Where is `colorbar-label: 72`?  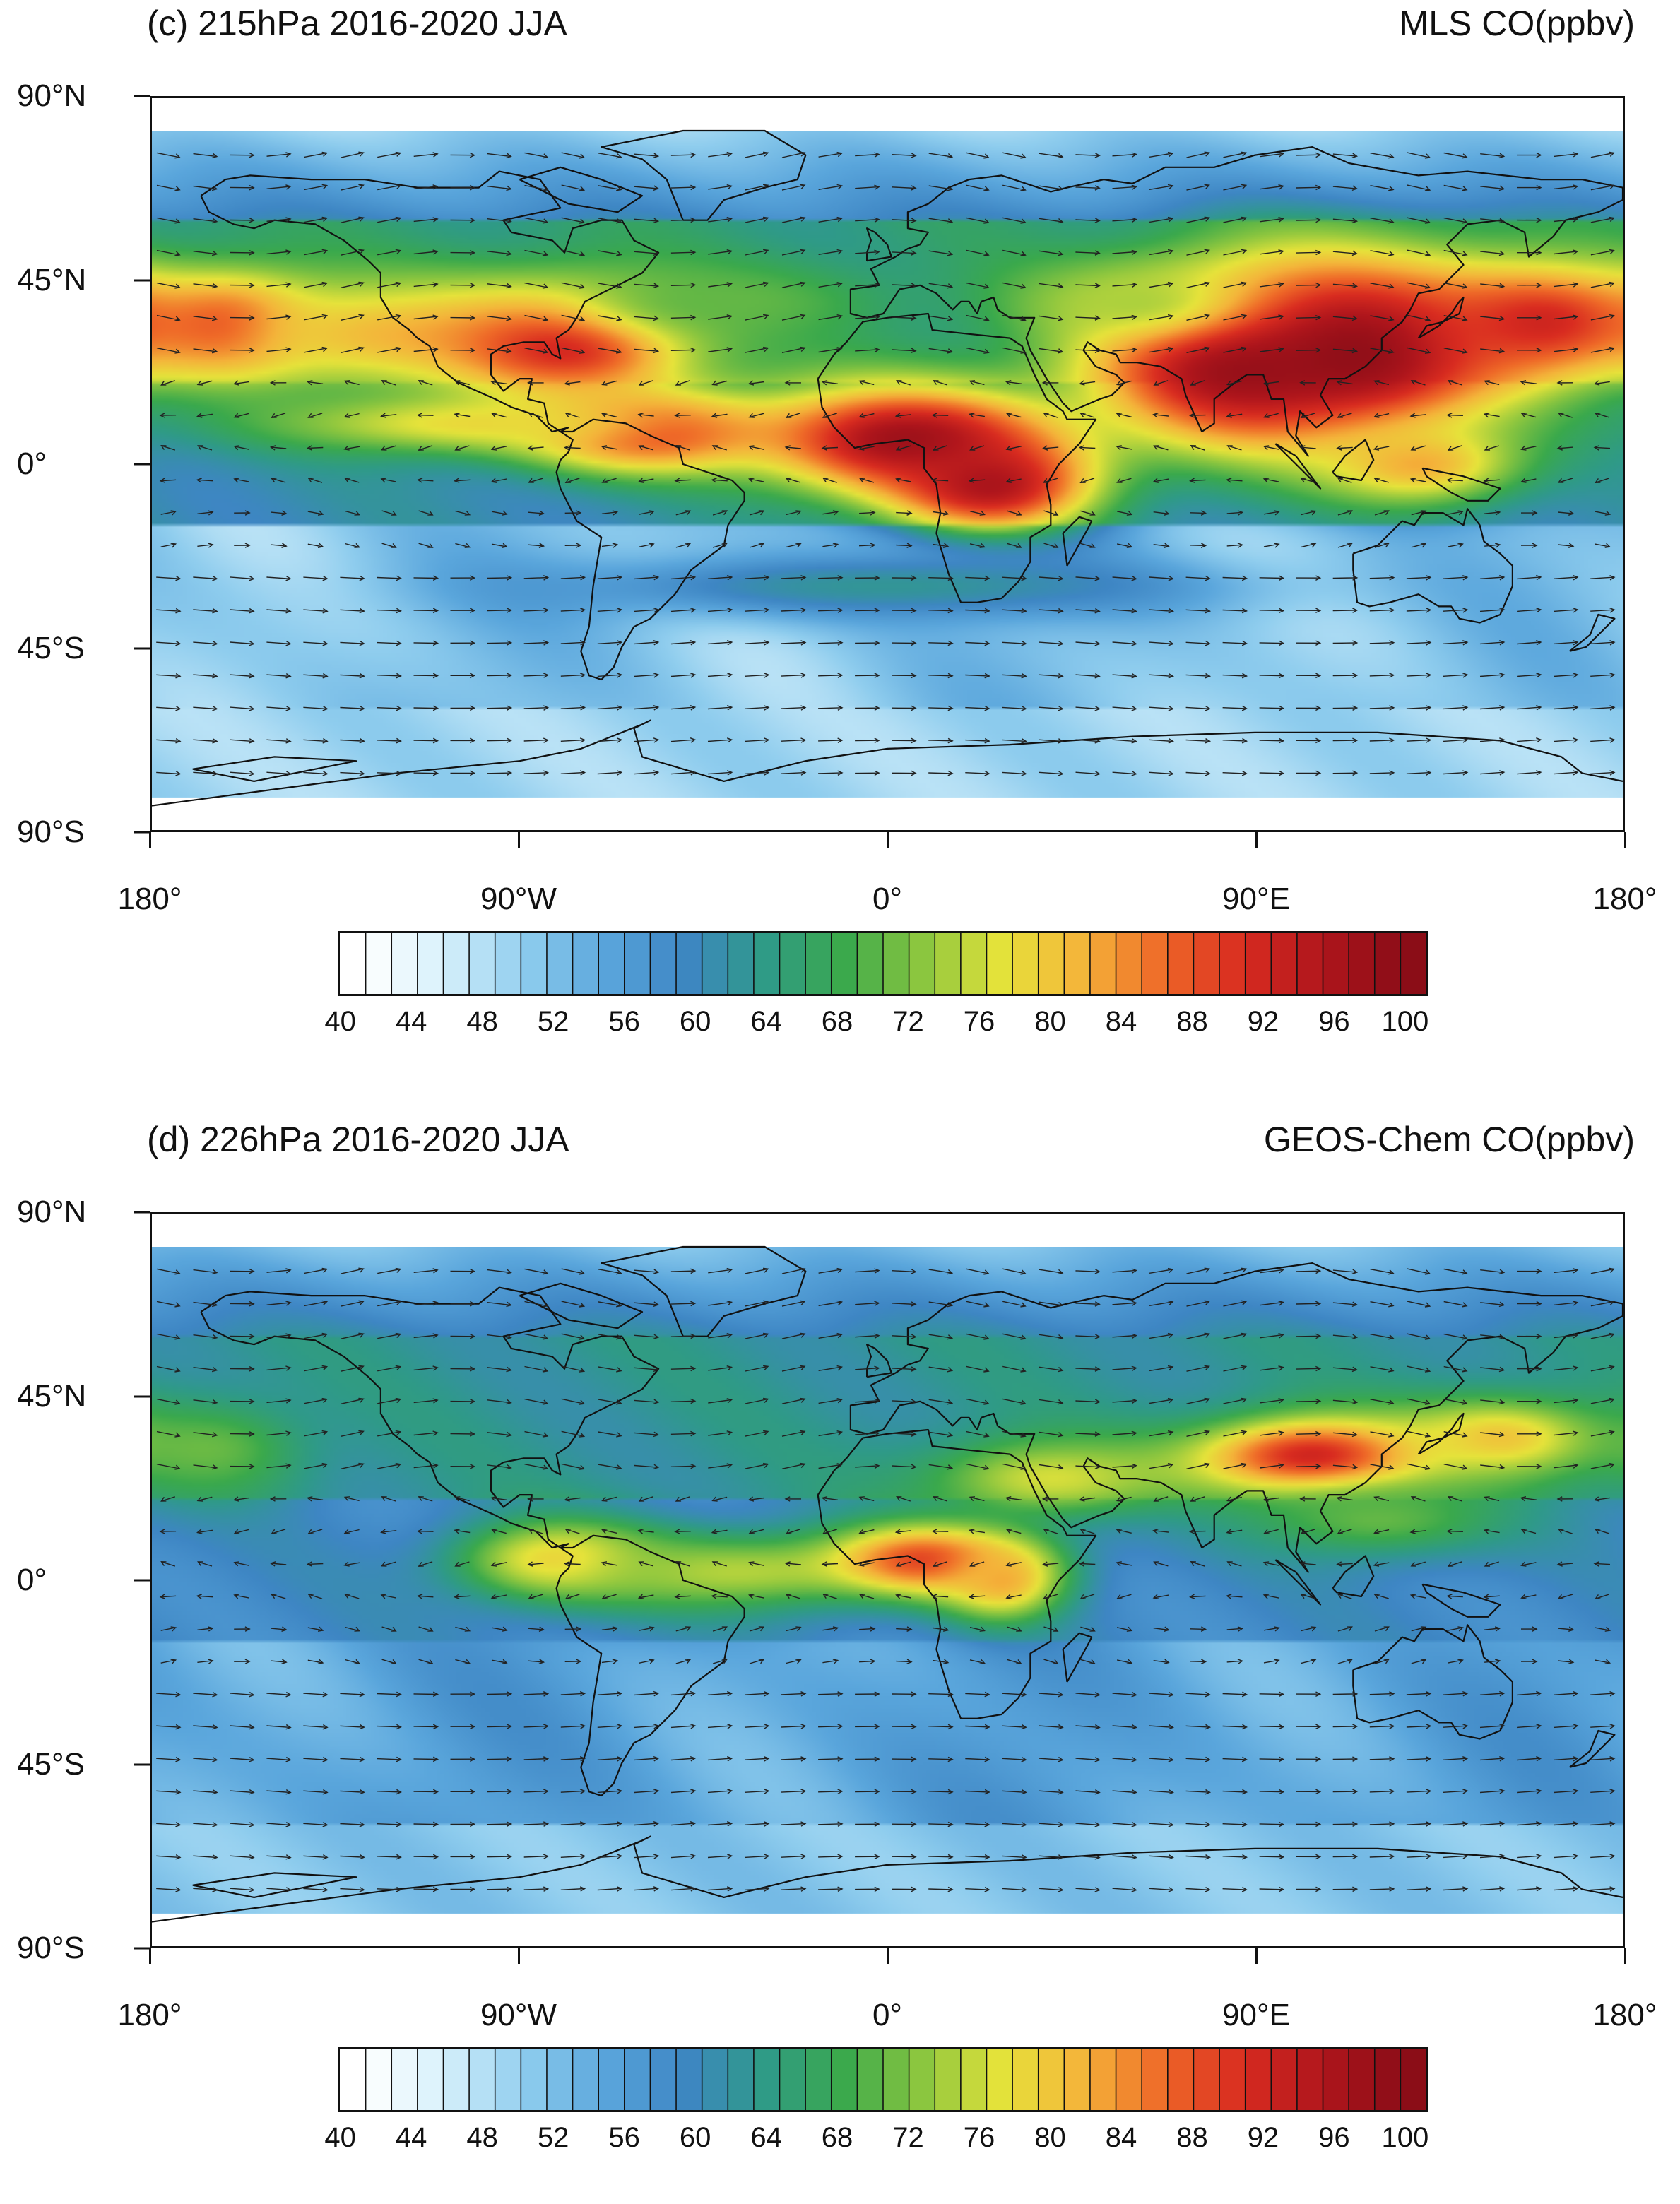
colorbar-label: 72 is located at coordinates (908, 2138).